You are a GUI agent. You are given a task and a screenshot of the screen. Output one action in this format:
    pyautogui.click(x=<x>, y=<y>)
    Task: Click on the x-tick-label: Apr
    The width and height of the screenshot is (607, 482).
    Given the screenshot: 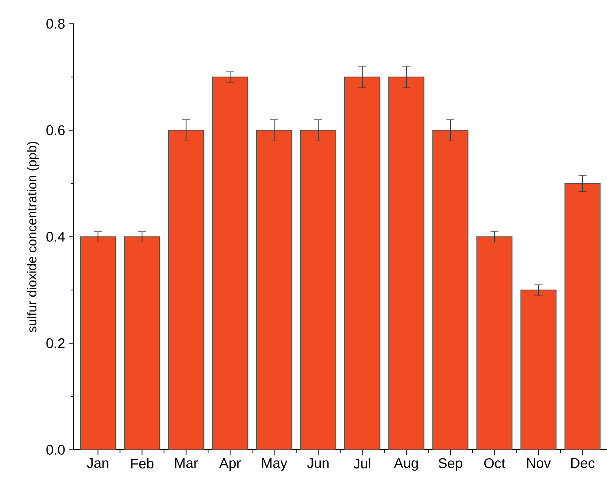 What is the action you would take?
    pyautogui.click(x=231, y=464)
    